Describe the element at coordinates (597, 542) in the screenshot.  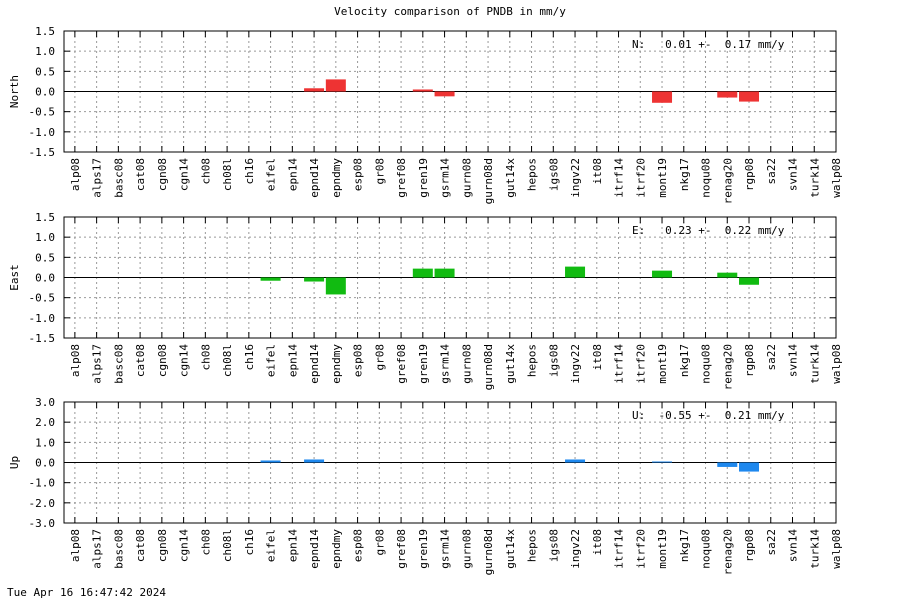
I see `x-tick-label: it08` at that location.